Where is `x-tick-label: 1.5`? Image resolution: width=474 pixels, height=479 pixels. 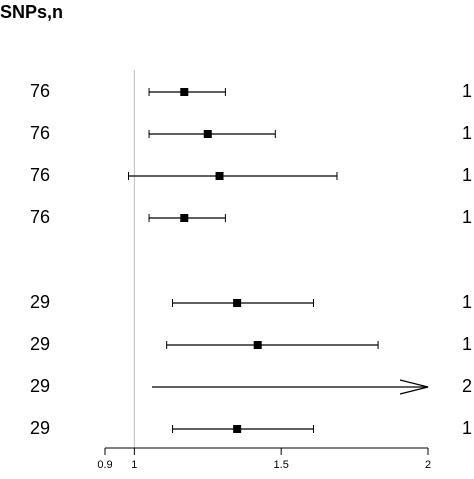 x-tick-label: 1.5 is located at coordinates (281, 465).